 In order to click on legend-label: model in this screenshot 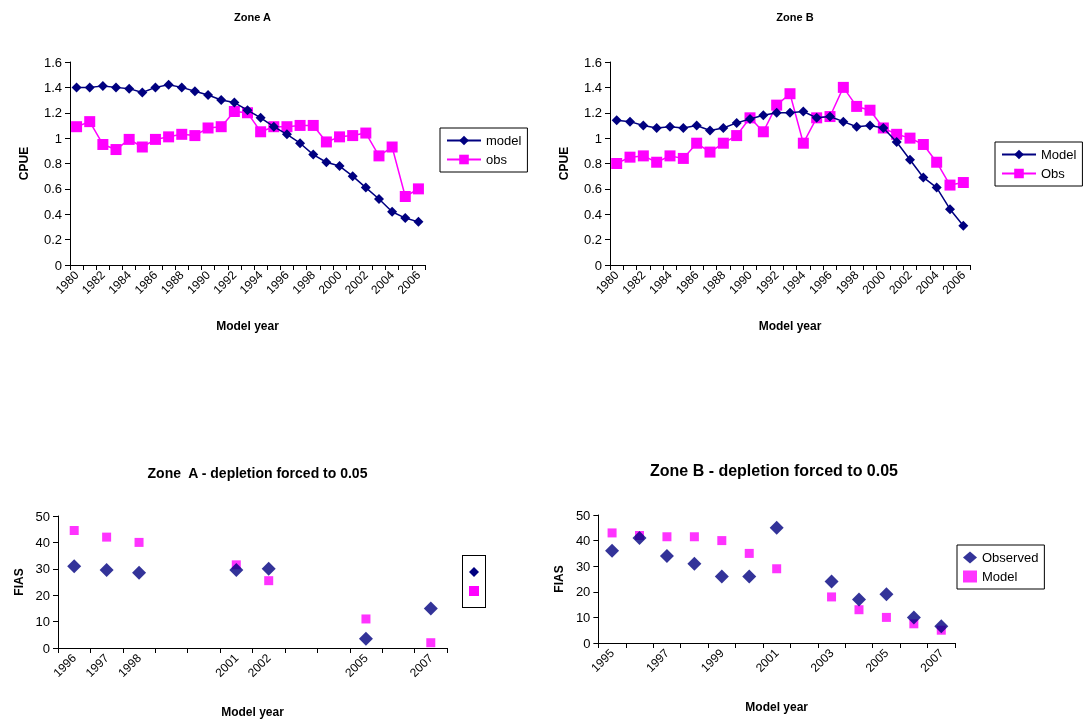, I will do `click(504, 140)`.